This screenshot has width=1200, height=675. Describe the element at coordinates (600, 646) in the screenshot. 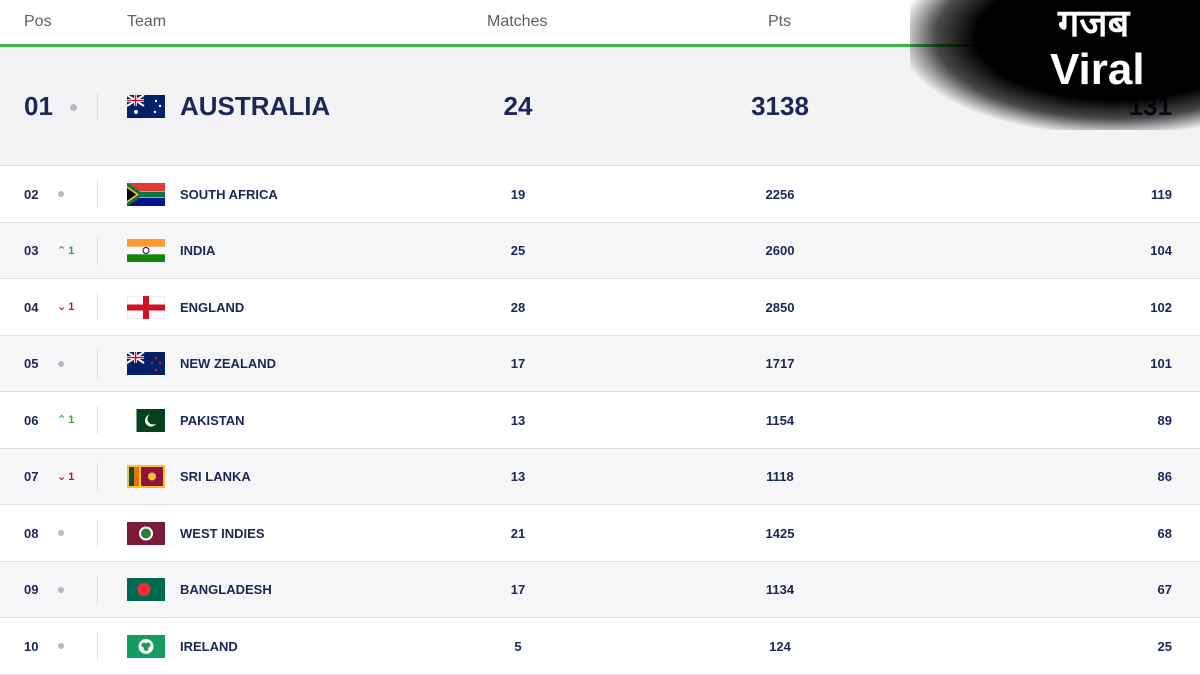

I see `table-row: 10 IRELAND 5 124 25` at that location.